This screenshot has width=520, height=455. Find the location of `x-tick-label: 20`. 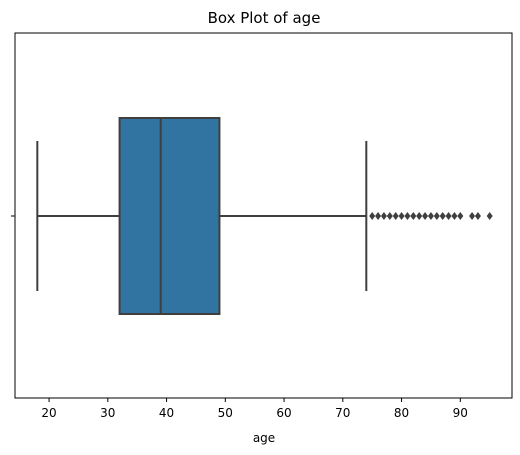

x-tick-label: 20 is located at coordinates (48, 413).